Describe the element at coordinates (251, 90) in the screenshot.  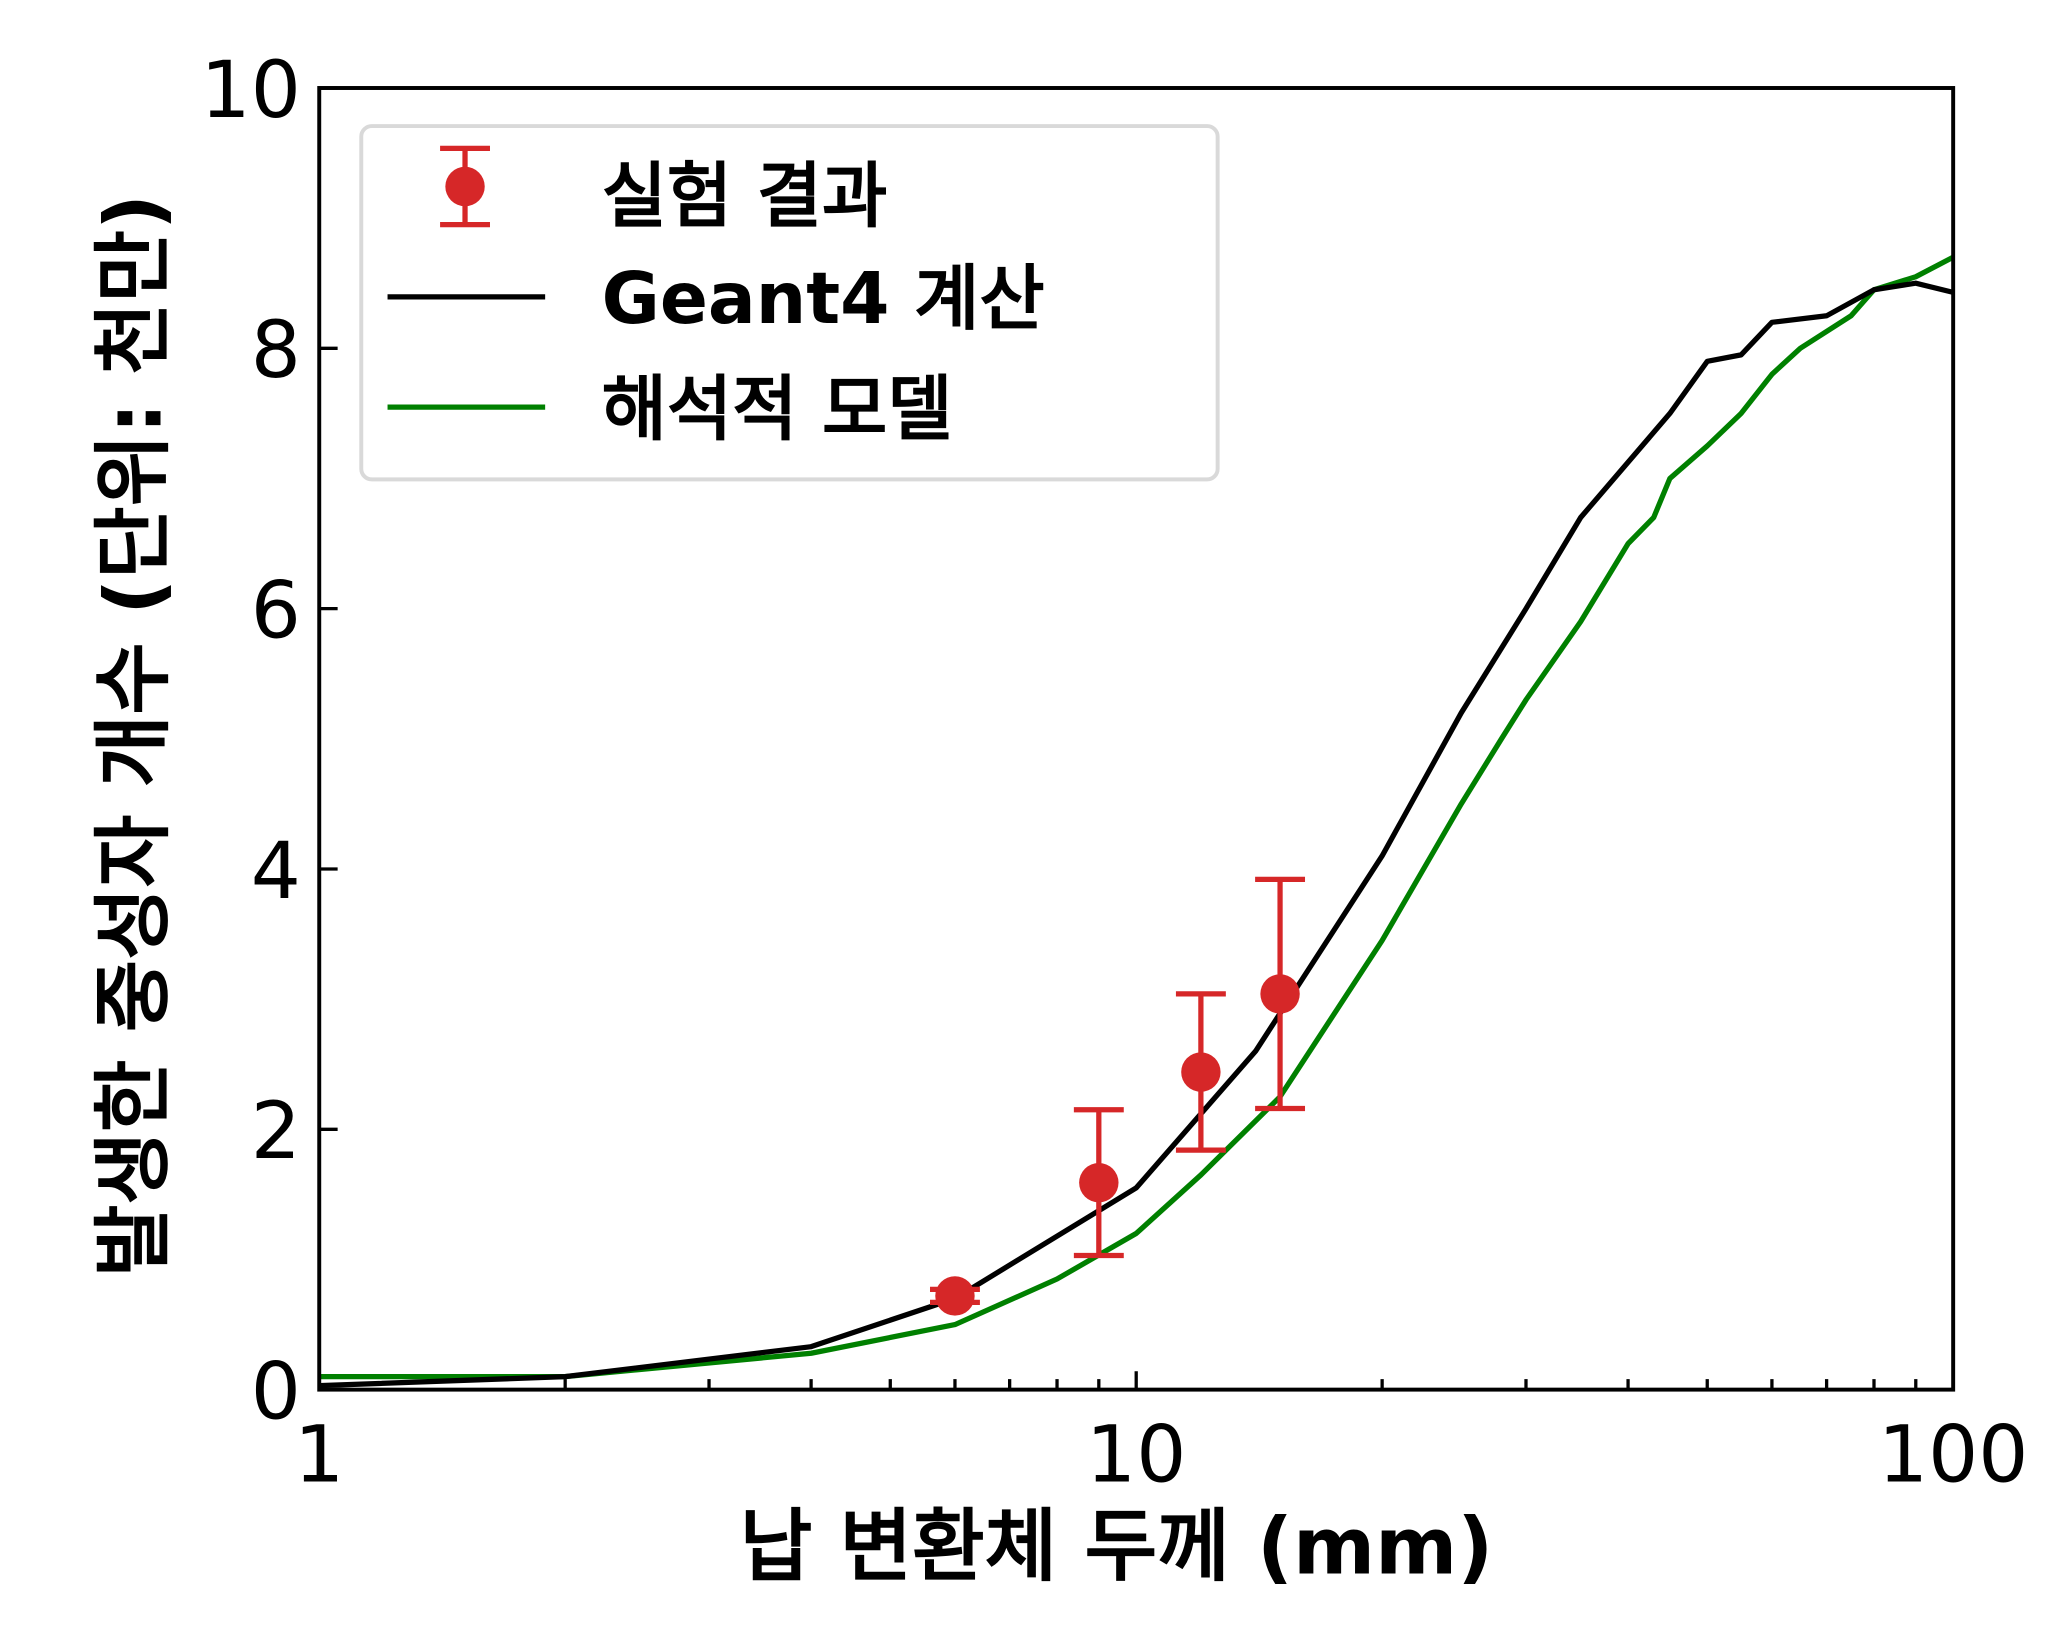
I see `y-tick-label: 10` at that location.